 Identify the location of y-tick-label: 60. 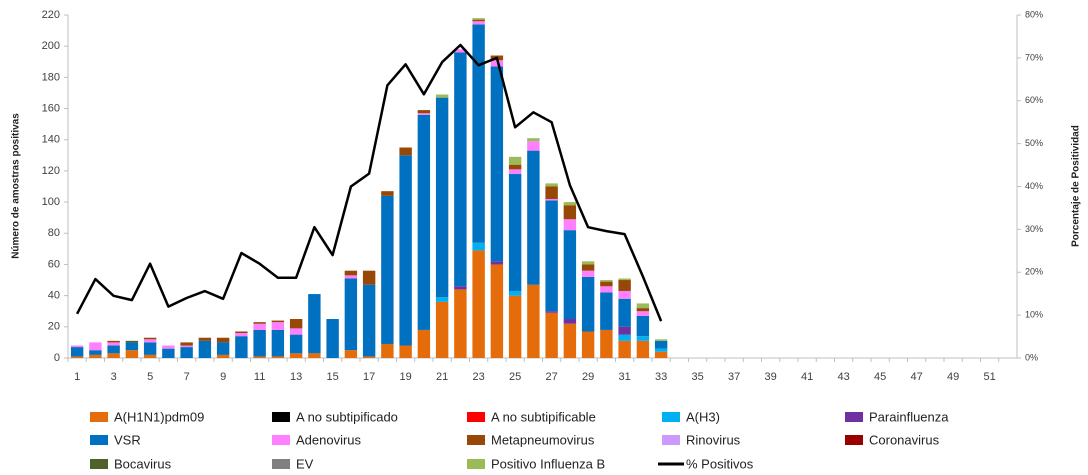
(54, 264).